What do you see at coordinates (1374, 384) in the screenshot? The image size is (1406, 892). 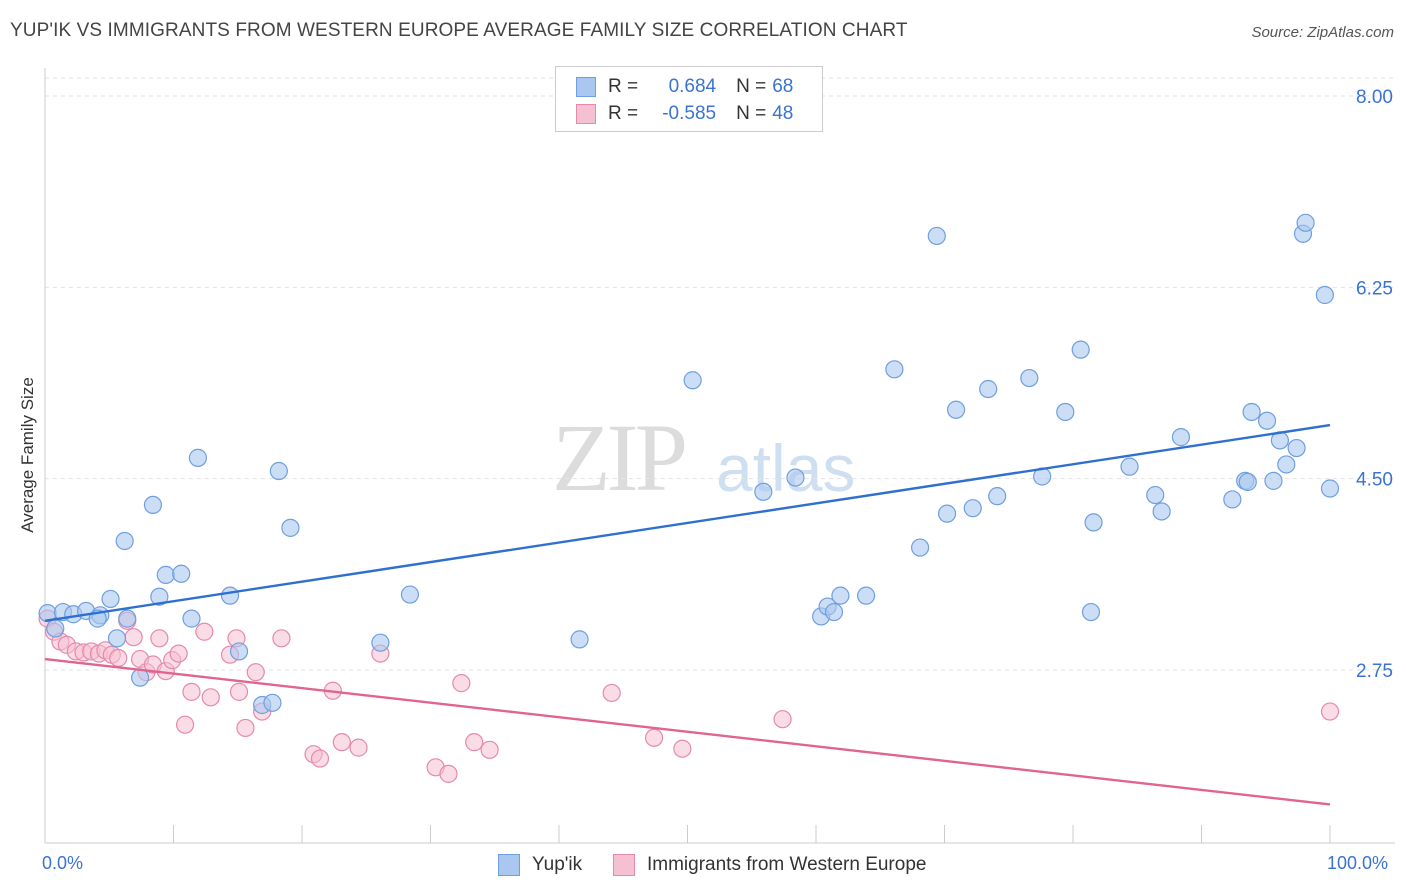 I see `y-tick-labels: 2.75 4.50 6.25 8.00` at bounding box center [1374, 384].